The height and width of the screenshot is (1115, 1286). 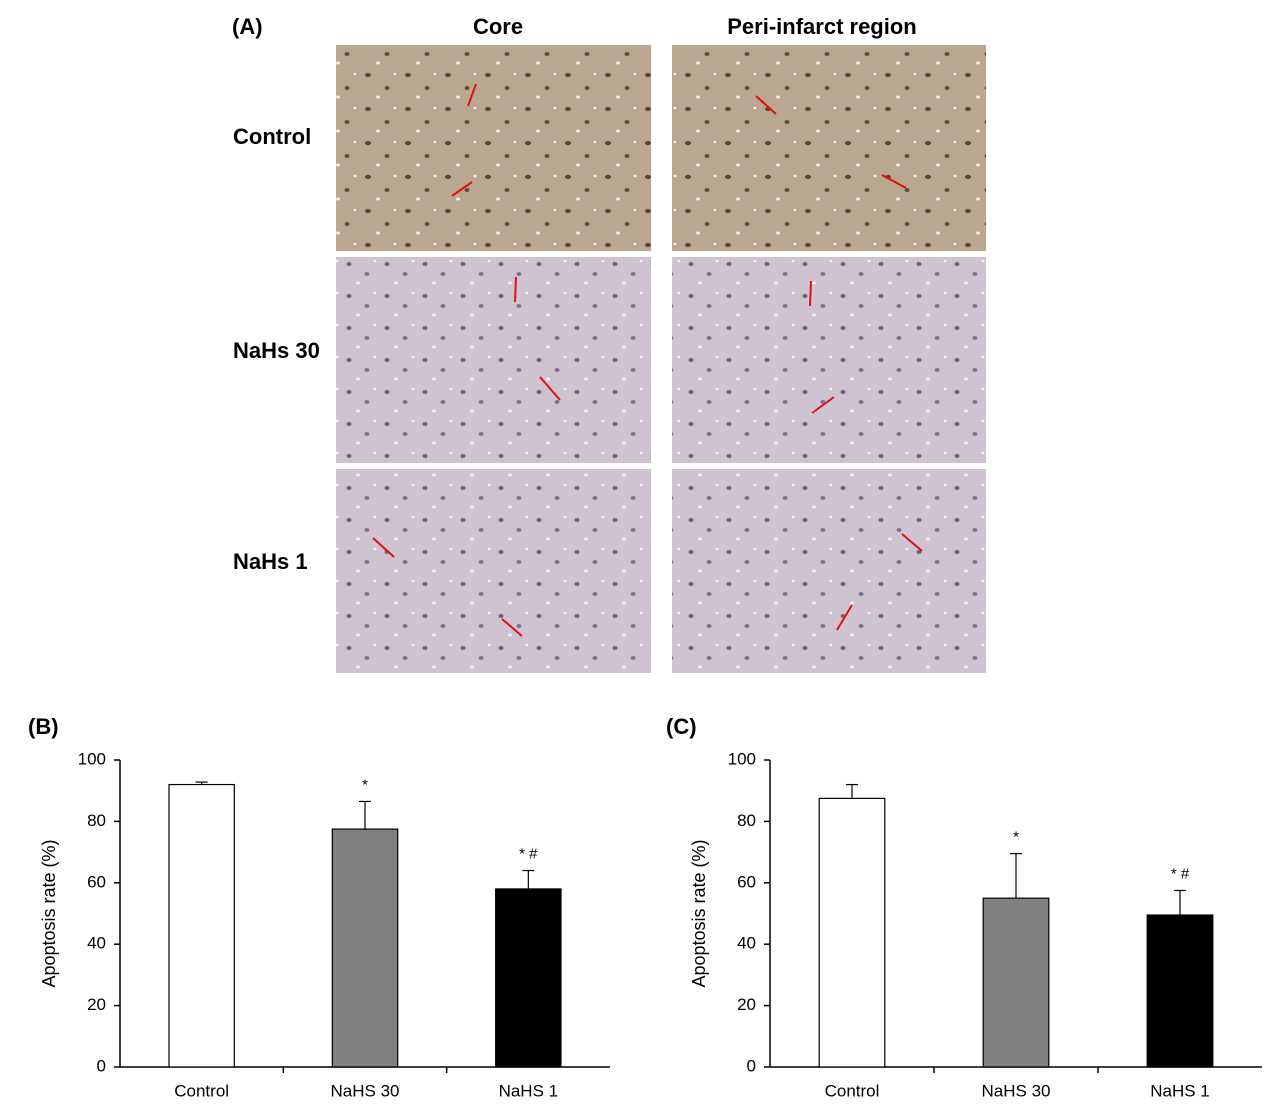 I want to click on row-label: Control, so click(x=272, y=136).